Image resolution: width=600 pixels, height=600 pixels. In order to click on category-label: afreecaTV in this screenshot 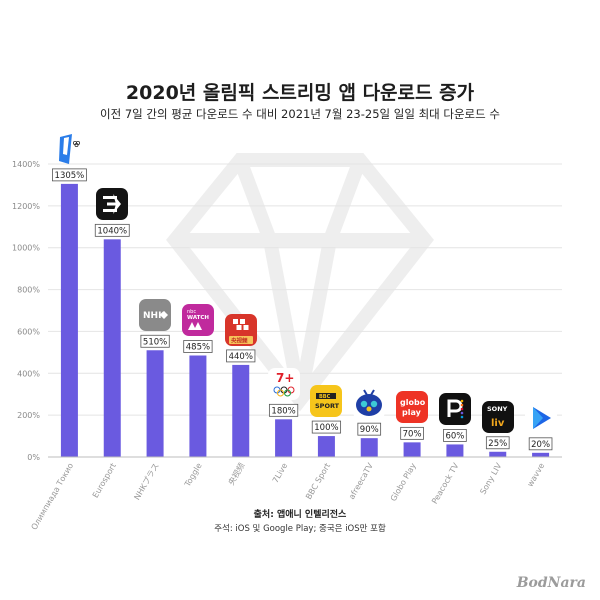, I will do `click(361, 481)`.